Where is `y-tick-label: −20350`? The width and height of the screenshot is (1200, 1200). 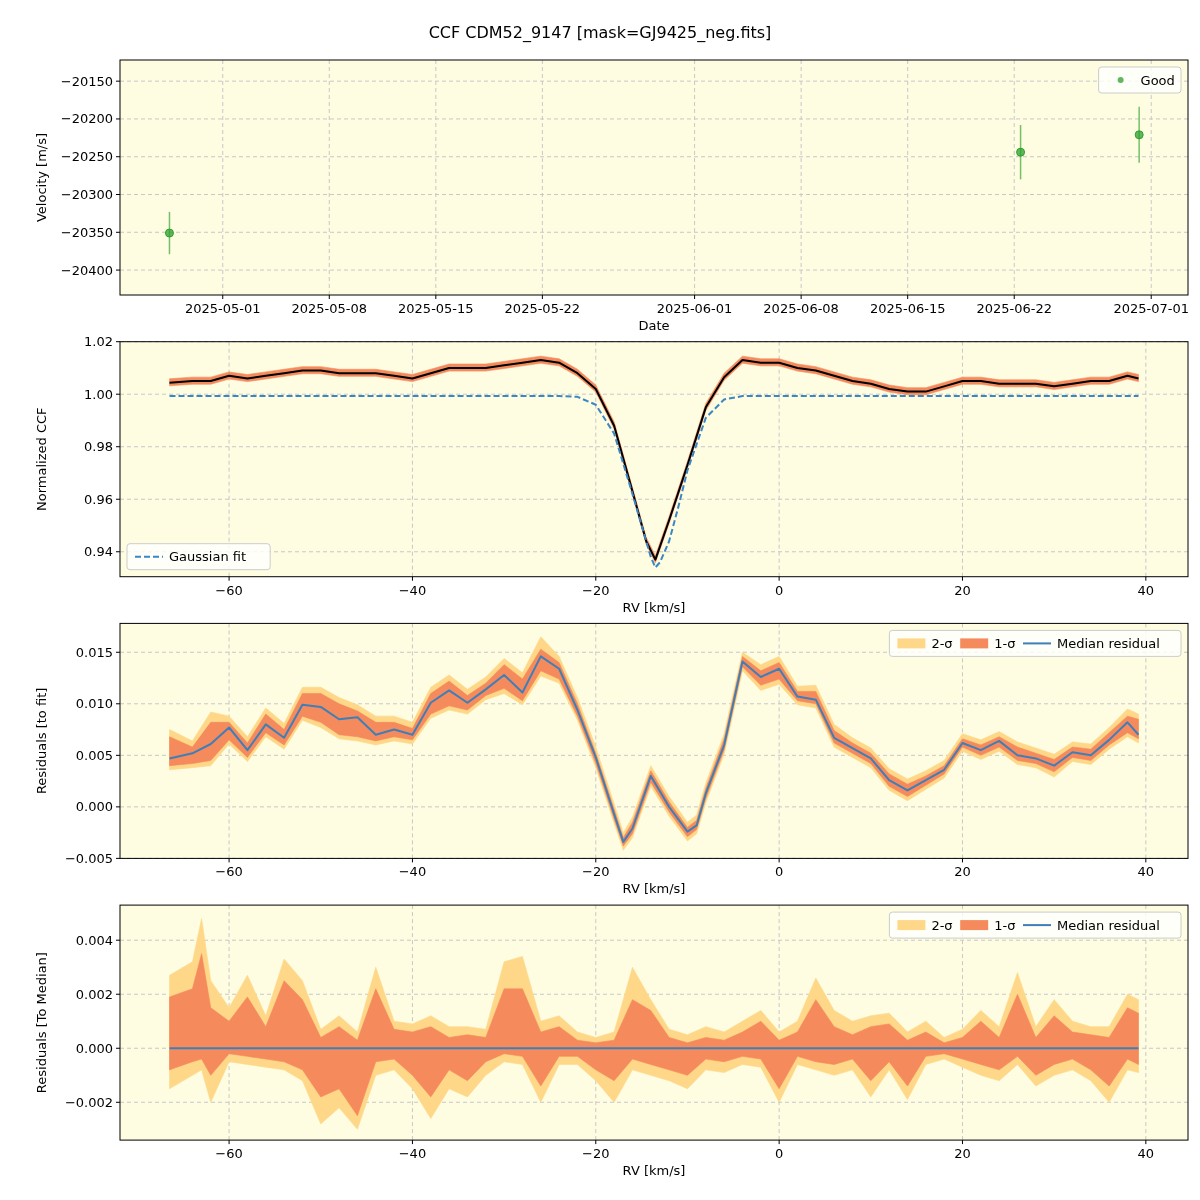
y-tick-label: −20350 is located at coordinates (86, 232).